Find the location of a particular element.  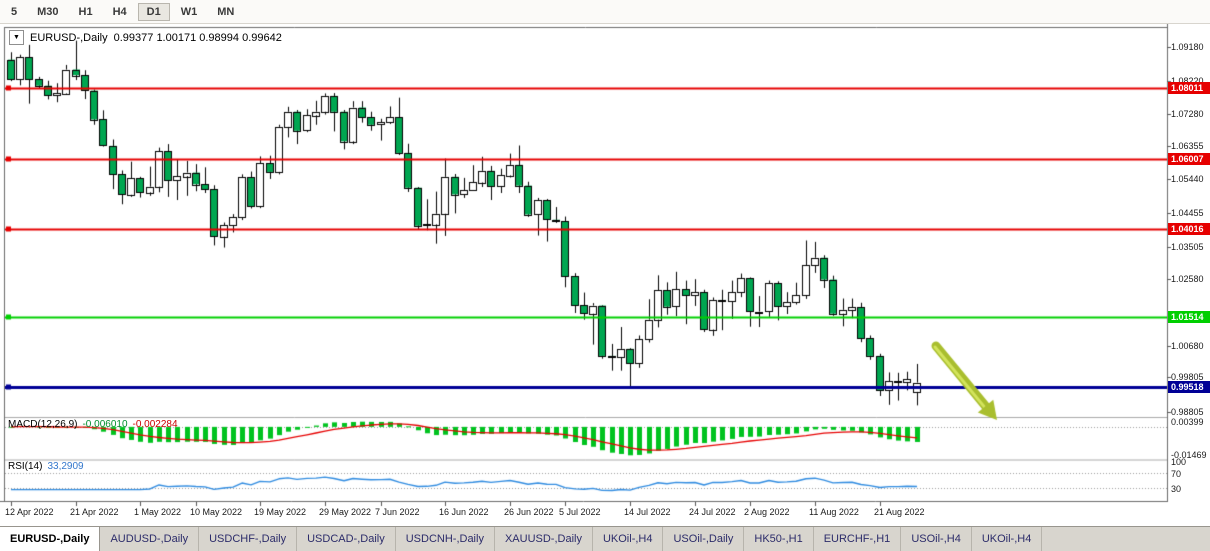

time-axis-label: 21 Apr 2022 is located at coordinates (94, 512).